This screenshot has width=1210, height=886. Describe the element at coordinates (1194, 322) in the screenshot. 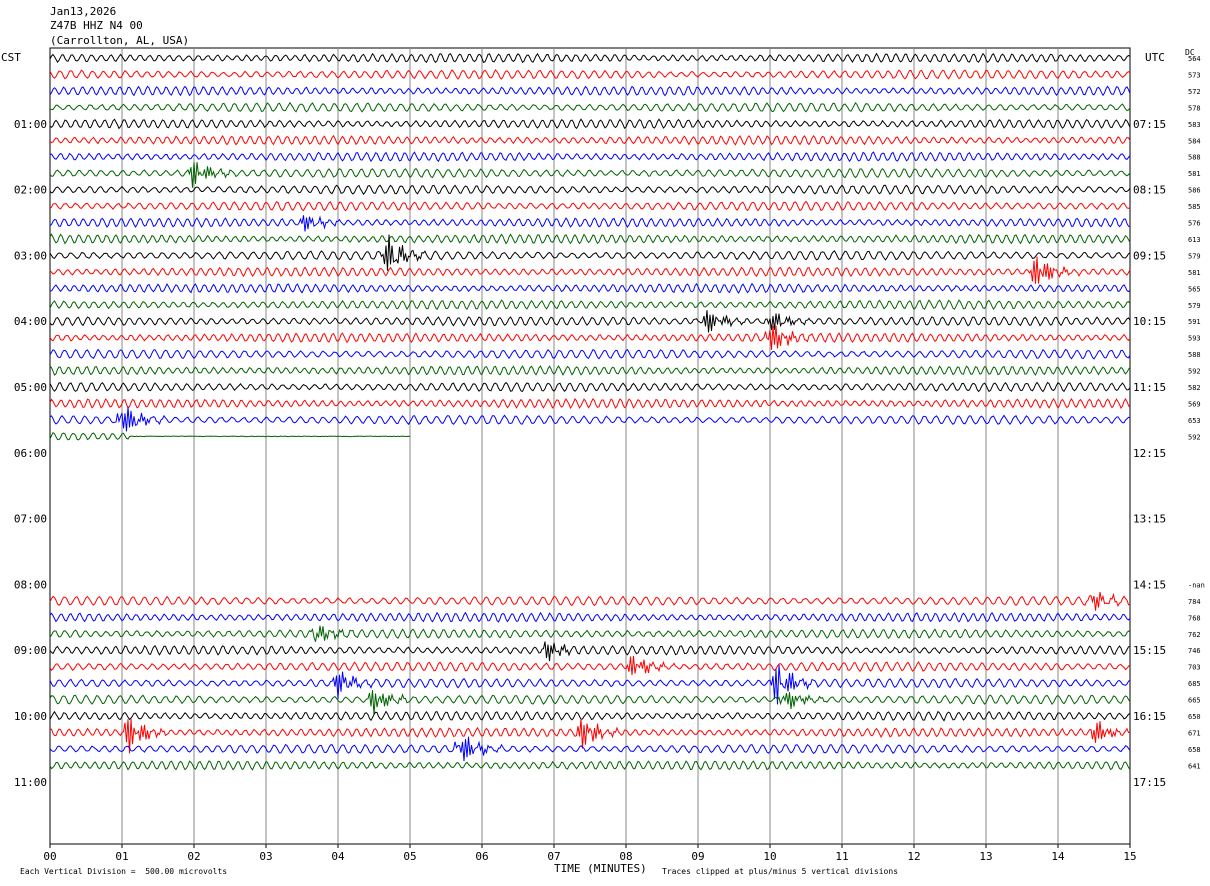

I see `dc-value-label: 591` at that location.